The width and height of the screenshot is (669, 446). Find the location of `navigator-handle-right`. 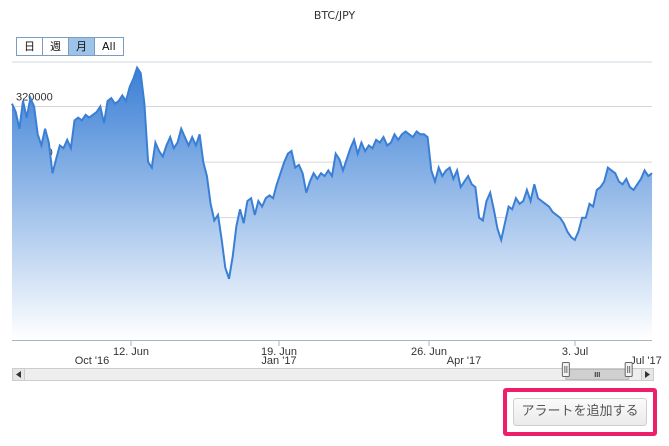

navigator-handle-right is located at coordinates (628, 369).